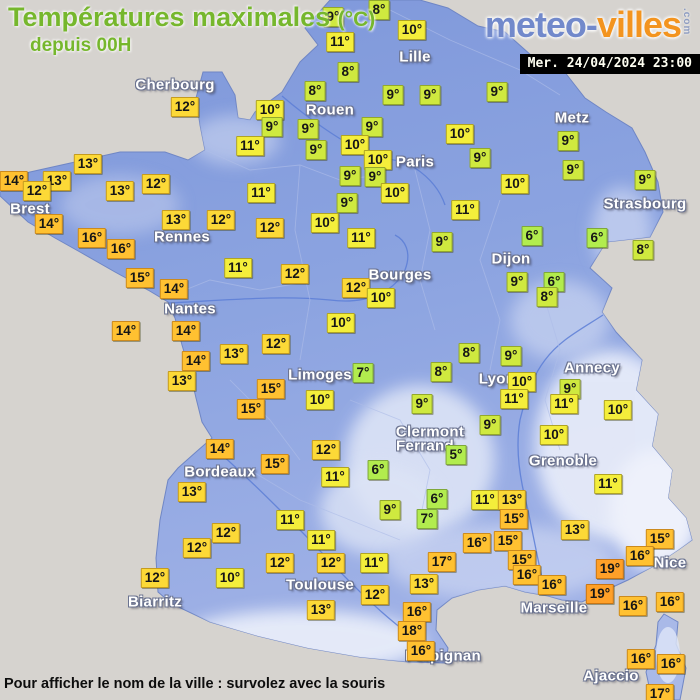  I want to click on title-text: Températures maximales, so click(169, 17).